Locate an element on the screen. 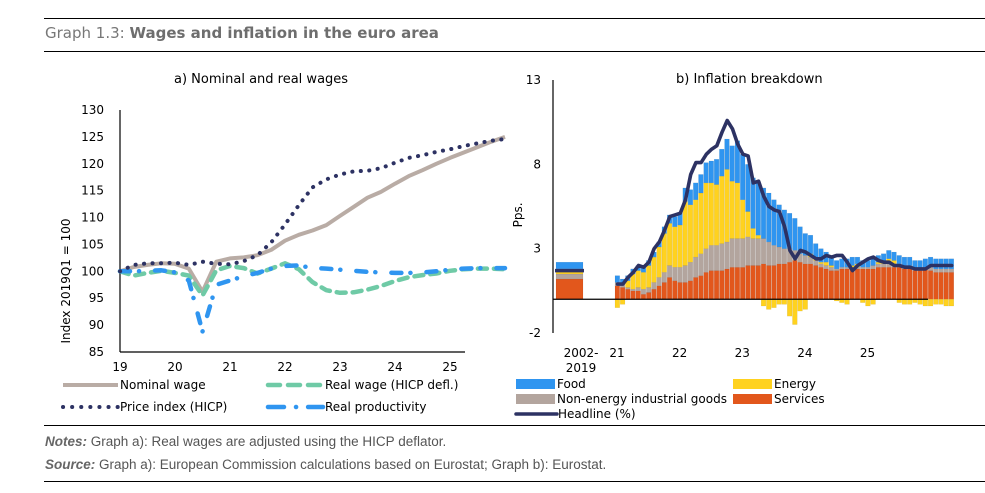  chart-b-legend-label: Food is located at coordinates (571, 384).